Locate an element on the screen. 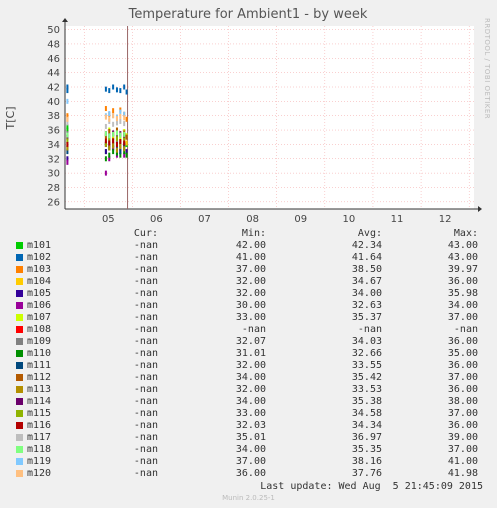  legend-min-value: 30.00 is located at coordinates (250, 305).